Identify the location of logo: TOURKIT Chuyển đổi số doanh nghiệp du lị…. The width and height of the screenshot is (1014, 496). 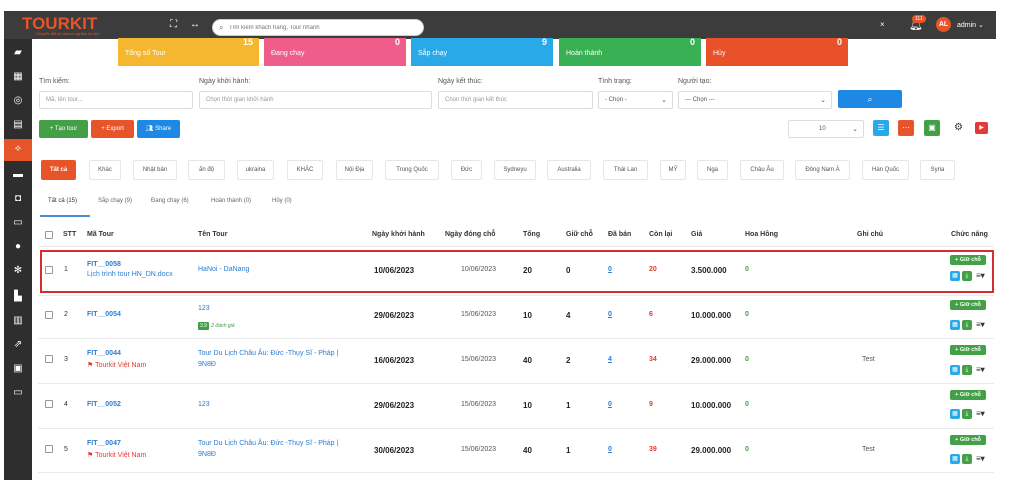
(72, 25).